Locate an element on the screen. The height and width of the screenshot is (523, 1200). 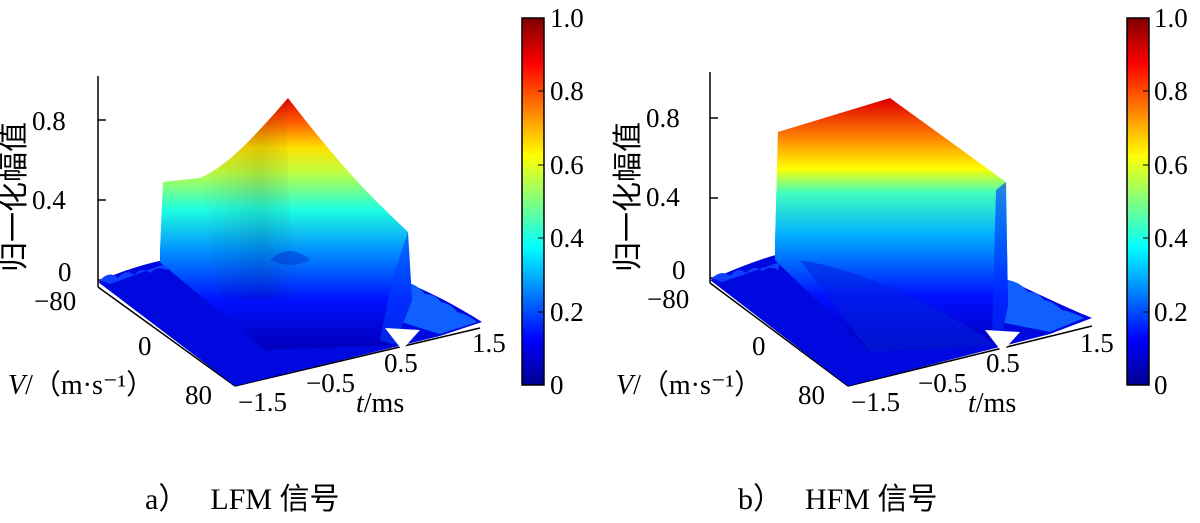
caption-title: HFM 信号 is located at coordinates (871, 499).